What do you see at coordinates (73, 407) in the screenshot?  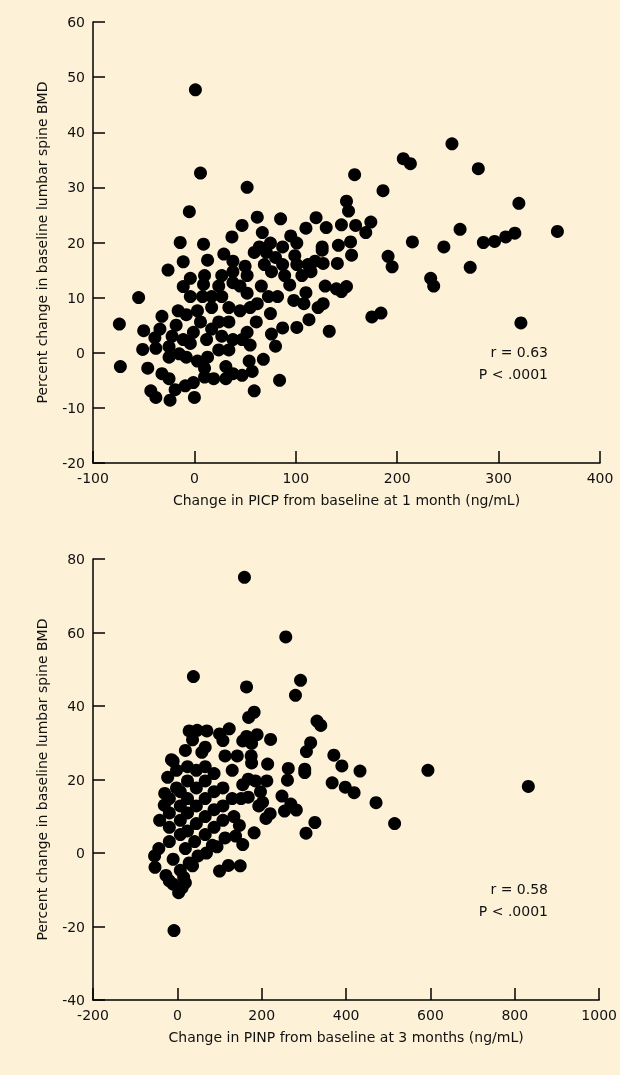 I see `y-tick-label: -10` at bounding box center [73, 407].